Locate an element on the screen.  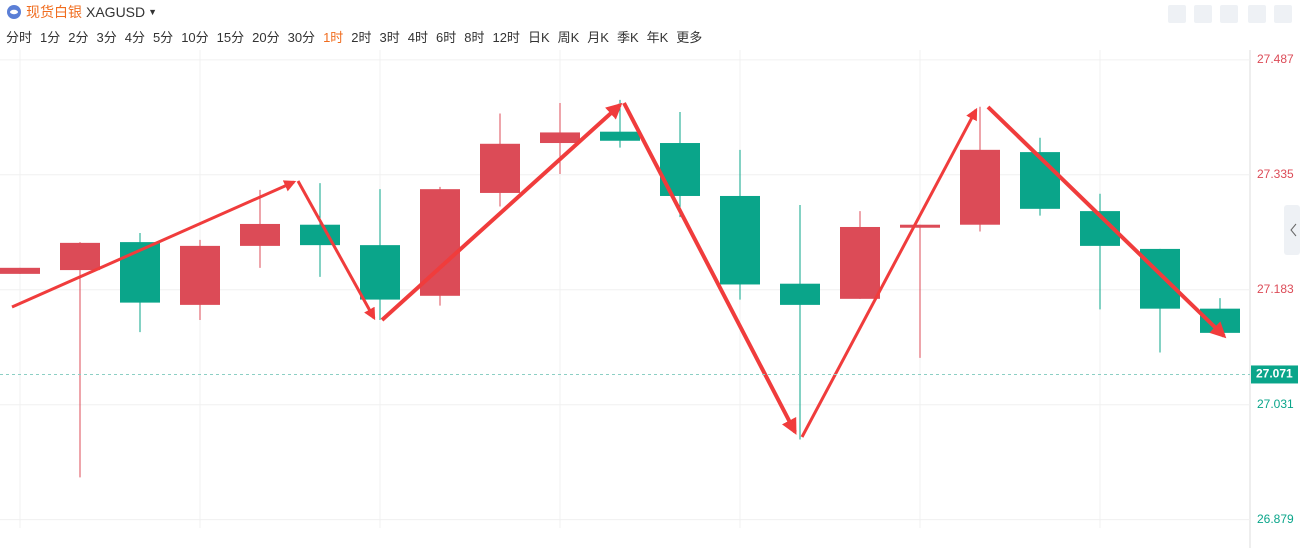
timeframe: 分时 is located at coordinates (19, 37).